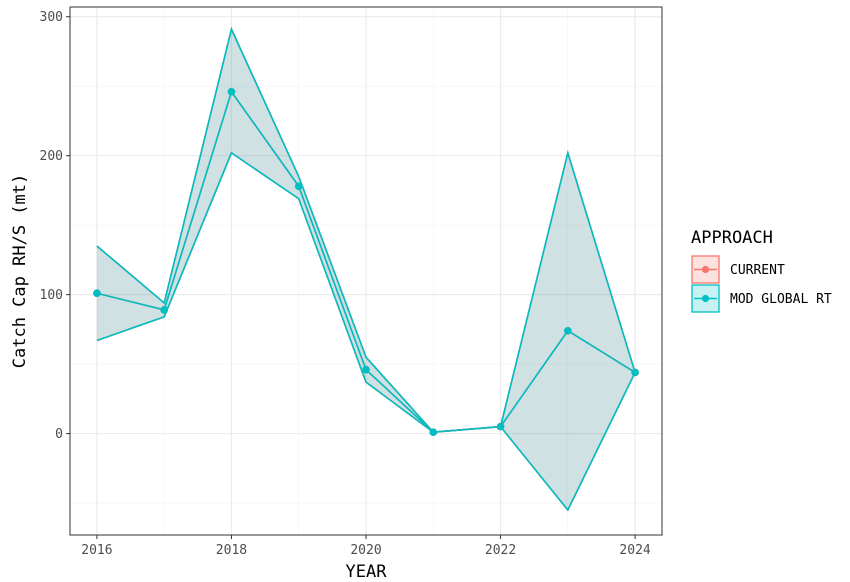  I want to click on x-axis-title: YEAR, so click(367, 572).